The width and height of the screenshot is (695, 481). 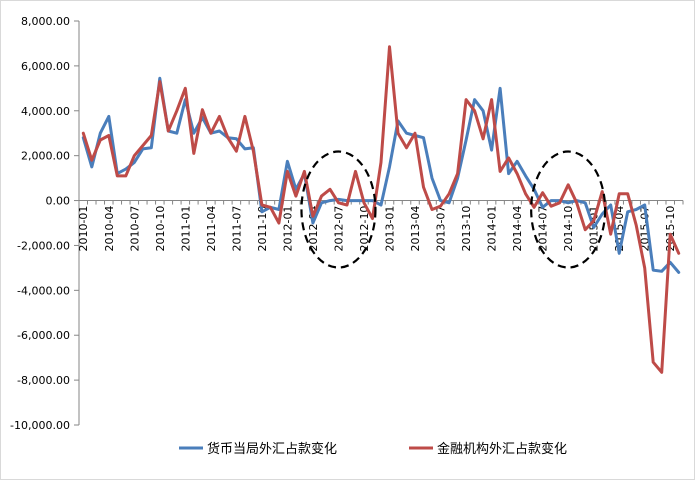 What do you see at coordinates (287, 229) in the screenshot?
I see `x-tick-label: 2012-01` at bounding box center [287, 229].